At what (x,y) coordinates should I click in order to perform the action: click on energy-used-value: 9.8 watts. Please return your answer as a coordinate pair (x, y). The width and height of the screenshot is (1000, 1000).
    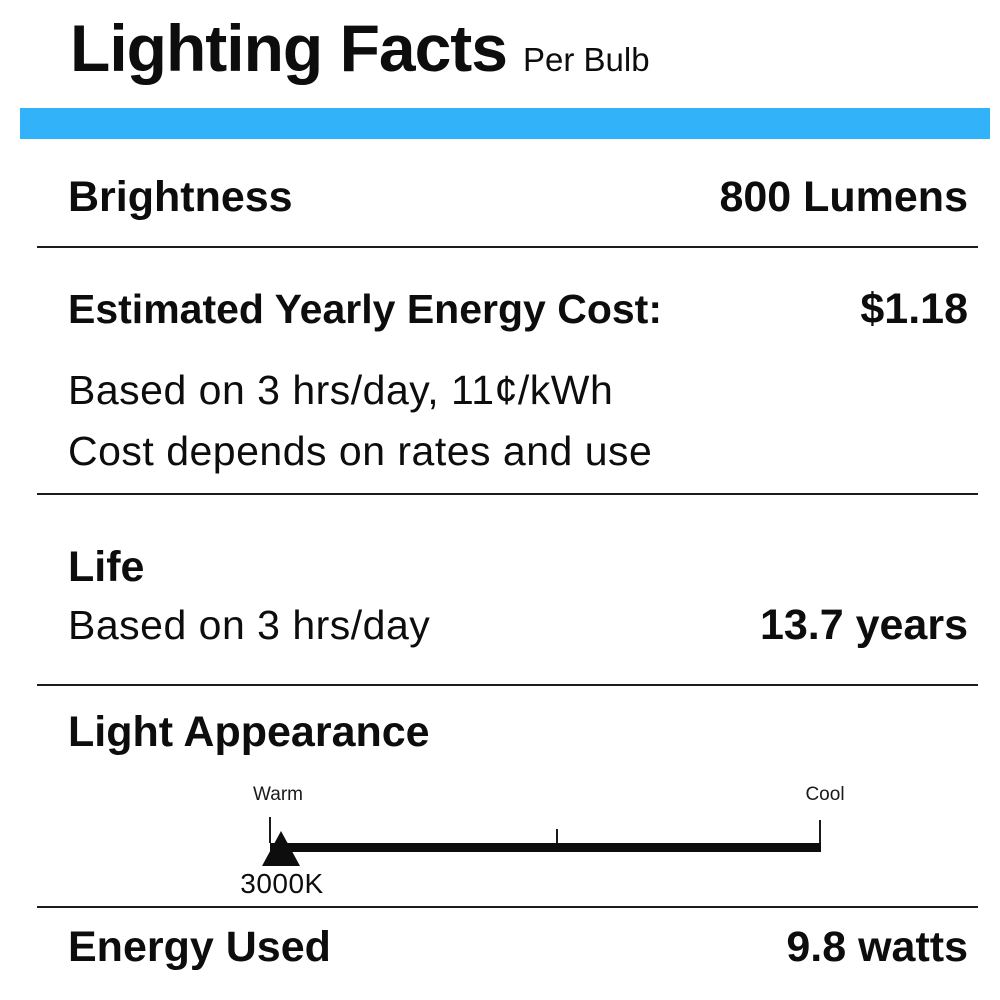
    Looking at the image, I should click on (877, 947).